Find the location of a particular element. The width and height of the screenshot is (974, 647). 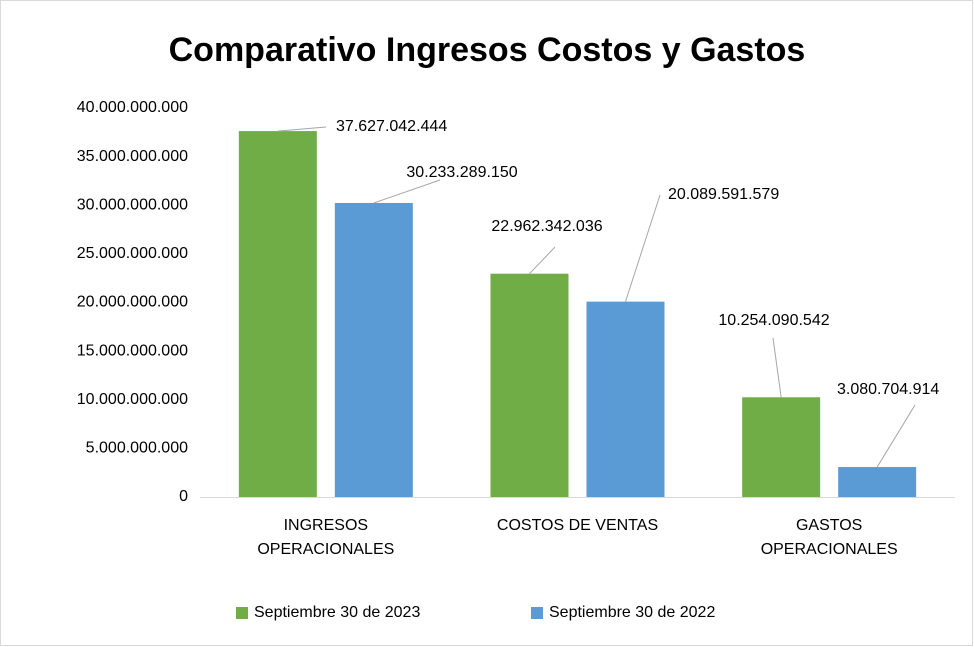

data-label: 22.962.342.036 is located at coordinates (546, 226).